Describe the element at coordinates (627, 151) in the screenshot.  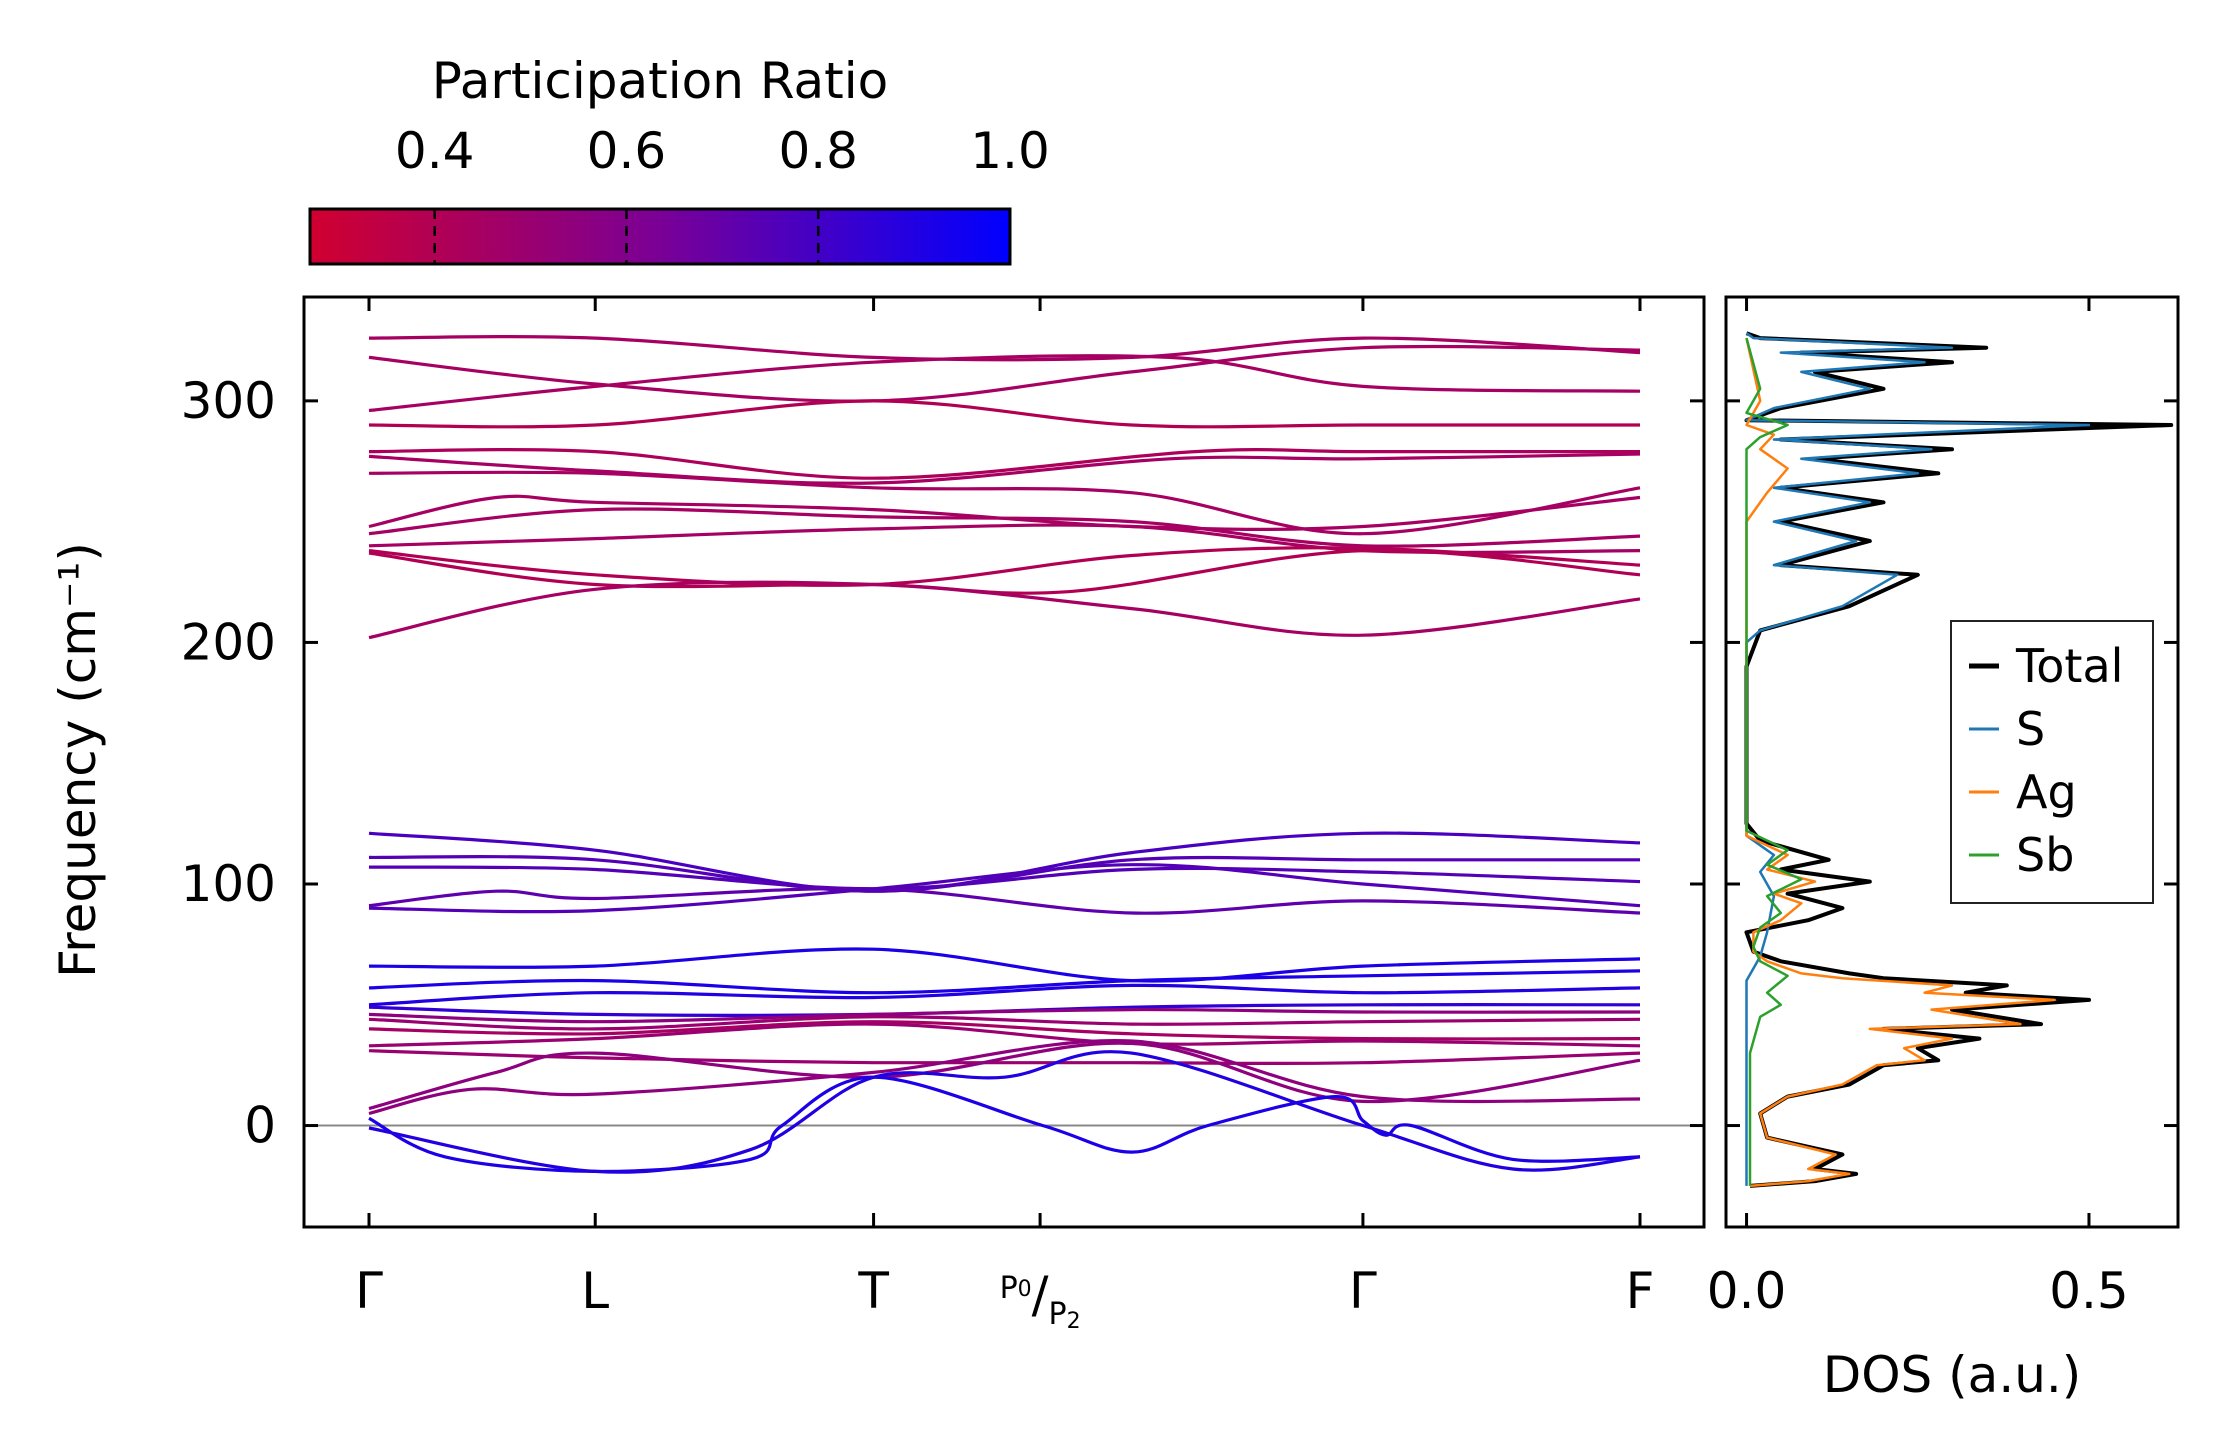
I see `colorbar-tick-label: 0.6` at that location.